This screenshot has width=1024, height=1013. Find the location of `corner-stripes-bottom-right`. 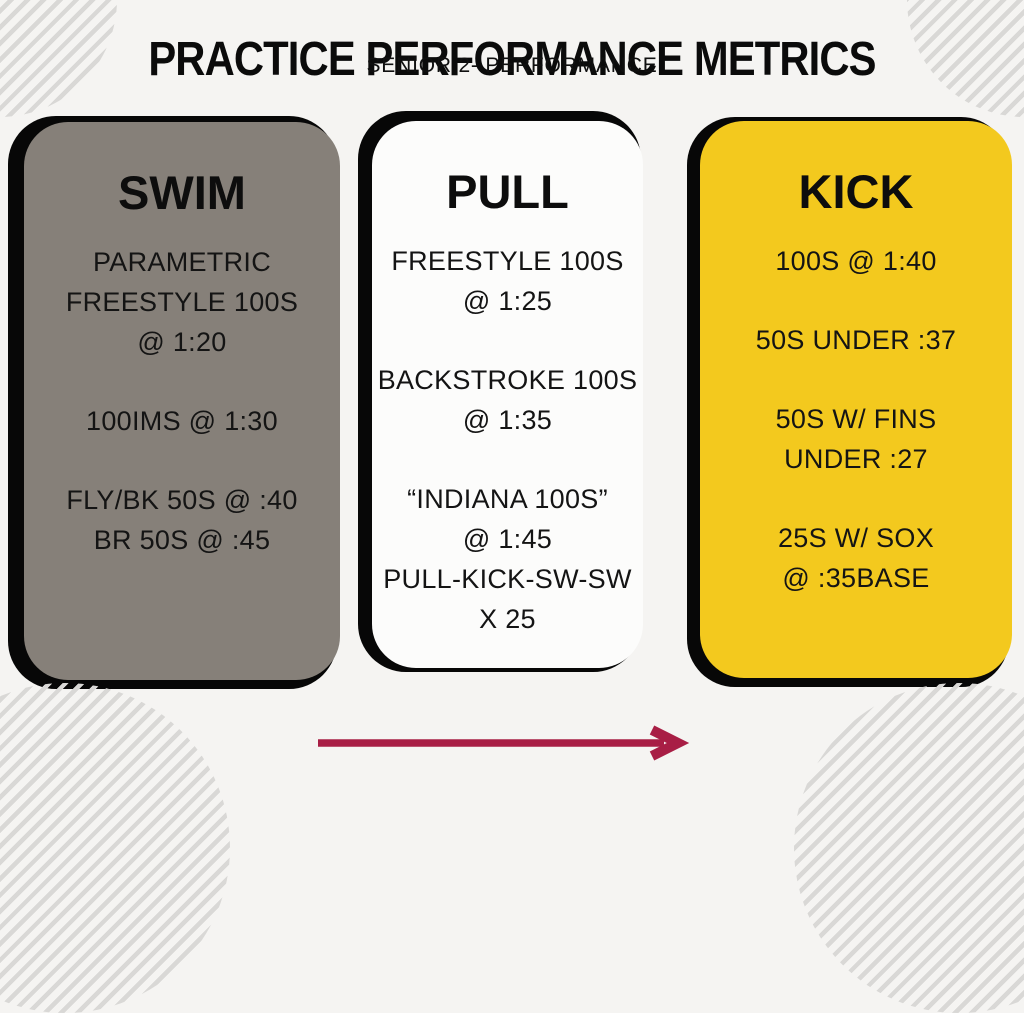

corner-stripes-bottom-right is located at coordinates (909, 848).